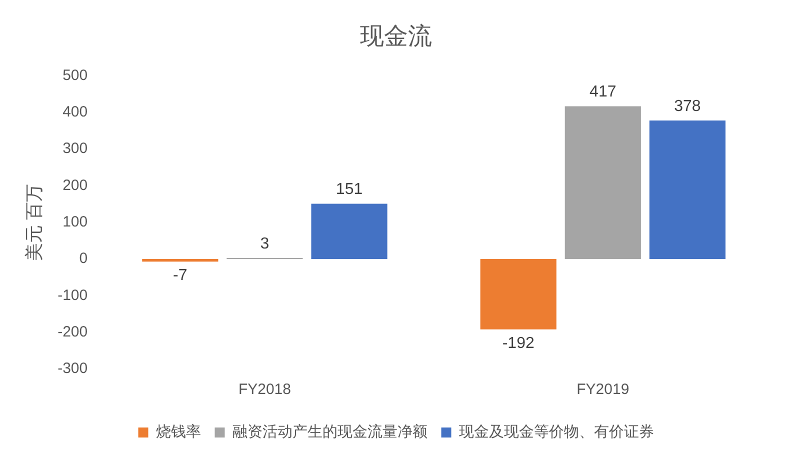 Image resolution: width=787 pixels, height=455 pixels. What do you see at coordinates (34, 222) in the screenshot?
I see `y-axis-title: 美元 百万` at bounding box center [34, 222].